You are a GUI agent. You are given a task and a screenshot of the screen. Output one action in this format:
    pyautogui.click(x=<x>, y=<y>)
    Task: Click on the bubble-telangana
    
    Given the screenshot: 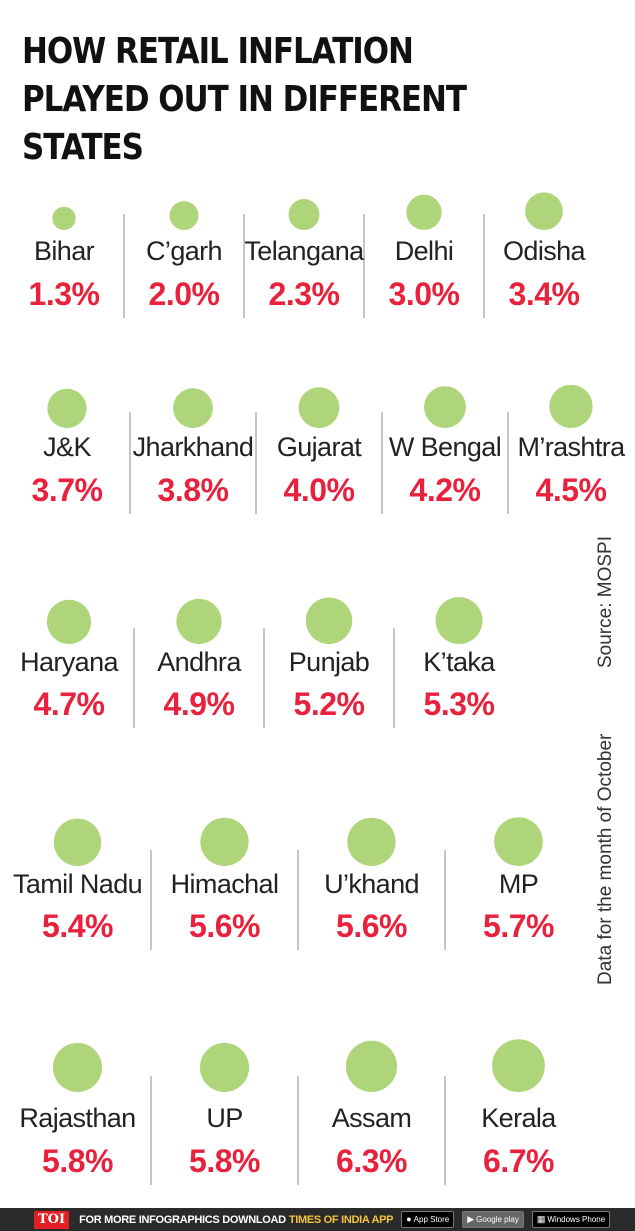 What is the action you would take?
    pyautogui.click(x=304, y=214)
    